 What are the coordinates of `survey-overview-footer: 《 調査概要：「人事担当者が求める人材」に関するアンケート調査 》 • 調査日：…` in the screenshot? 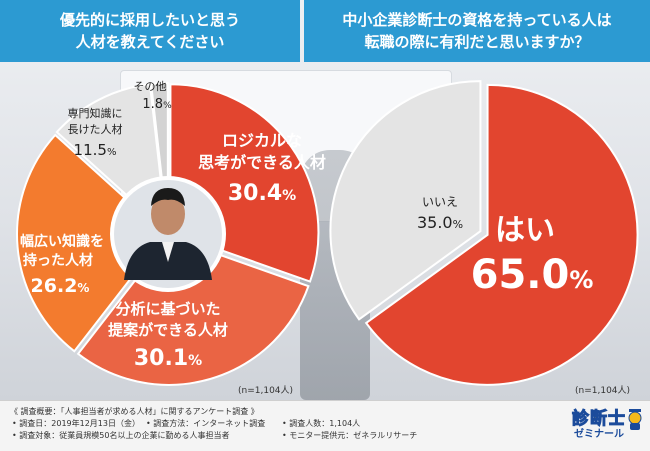 It's located at (325, 425).